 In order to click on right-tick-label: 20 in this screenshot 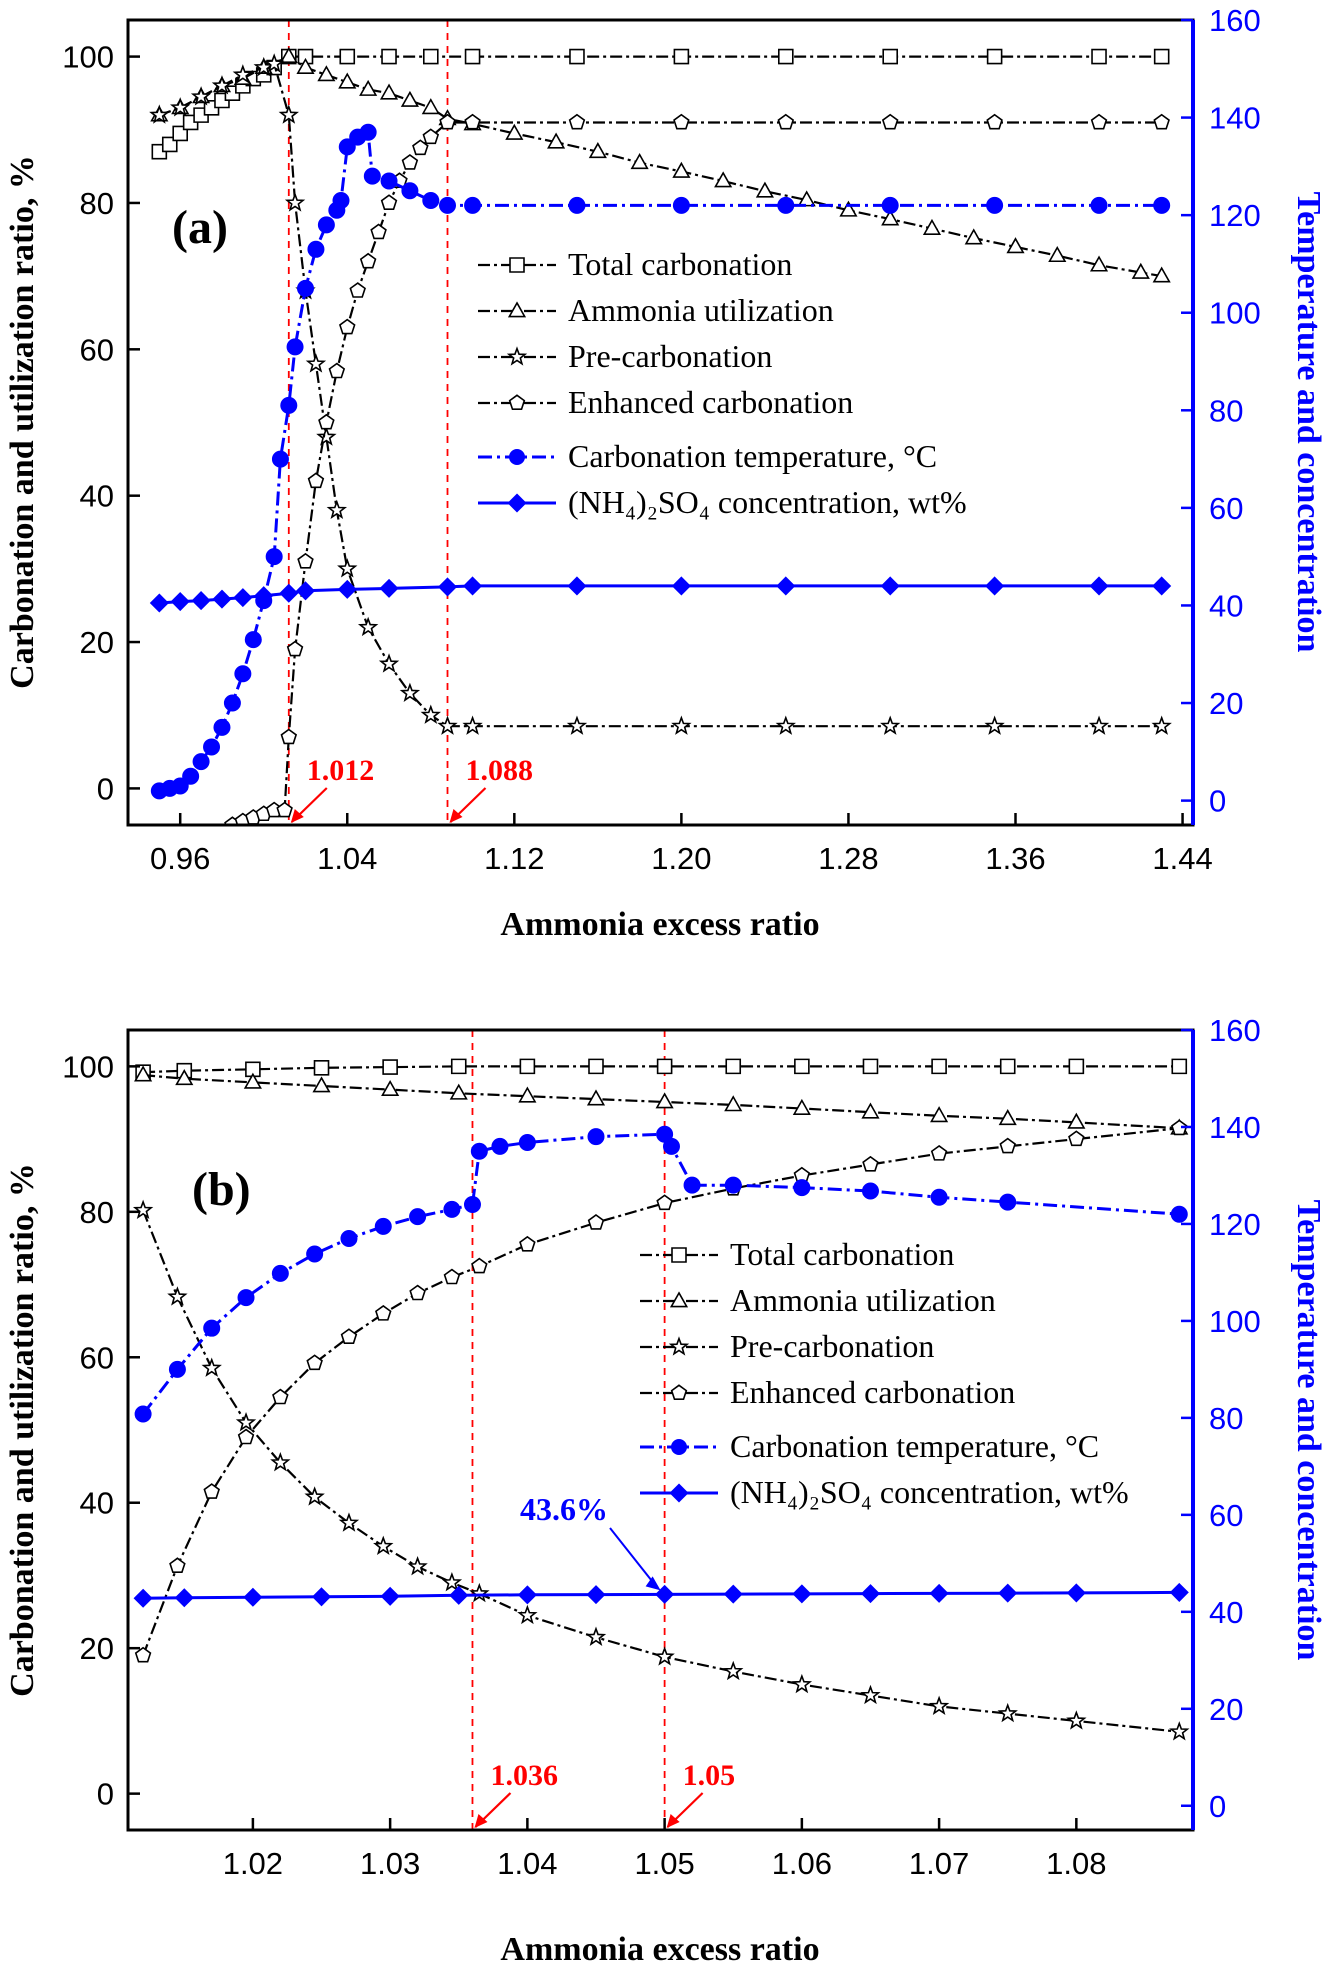, I will do `click(1226, 1709)`.